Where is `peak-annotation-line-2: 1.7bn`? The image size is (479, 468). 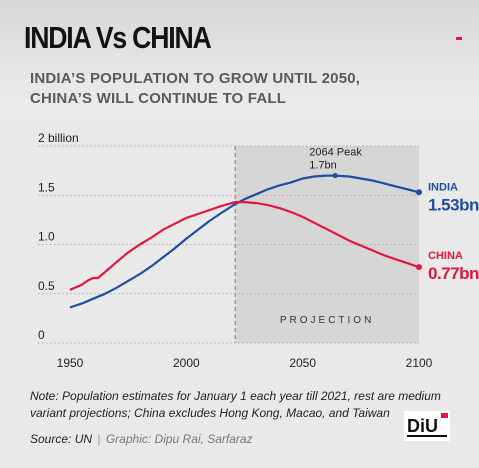
peak-annotation-line-2: 1.7bn is located at coordinates (323, 166).